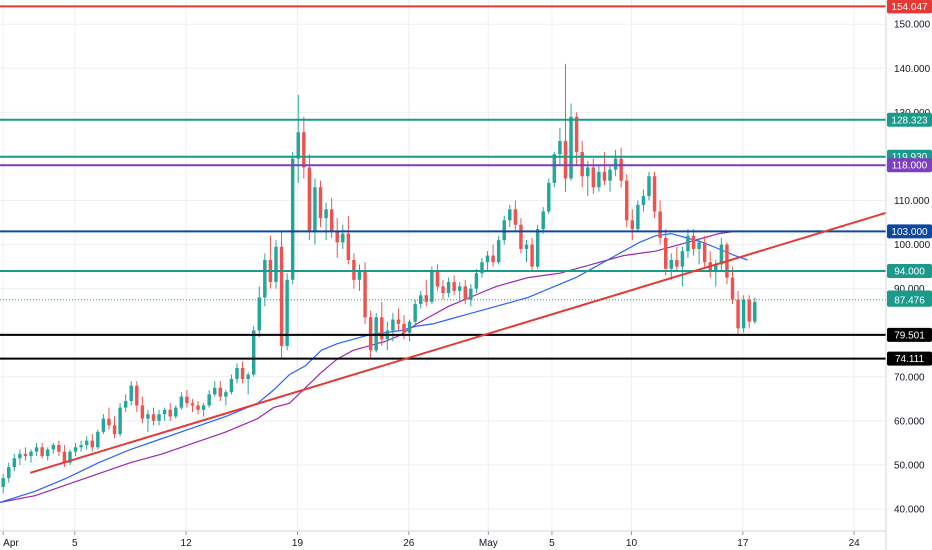 This screenshot has height=550, width=932. Describe the element at coordinates (743, 543) in the screenshot. I see `x-tick-label: 17` at that location.